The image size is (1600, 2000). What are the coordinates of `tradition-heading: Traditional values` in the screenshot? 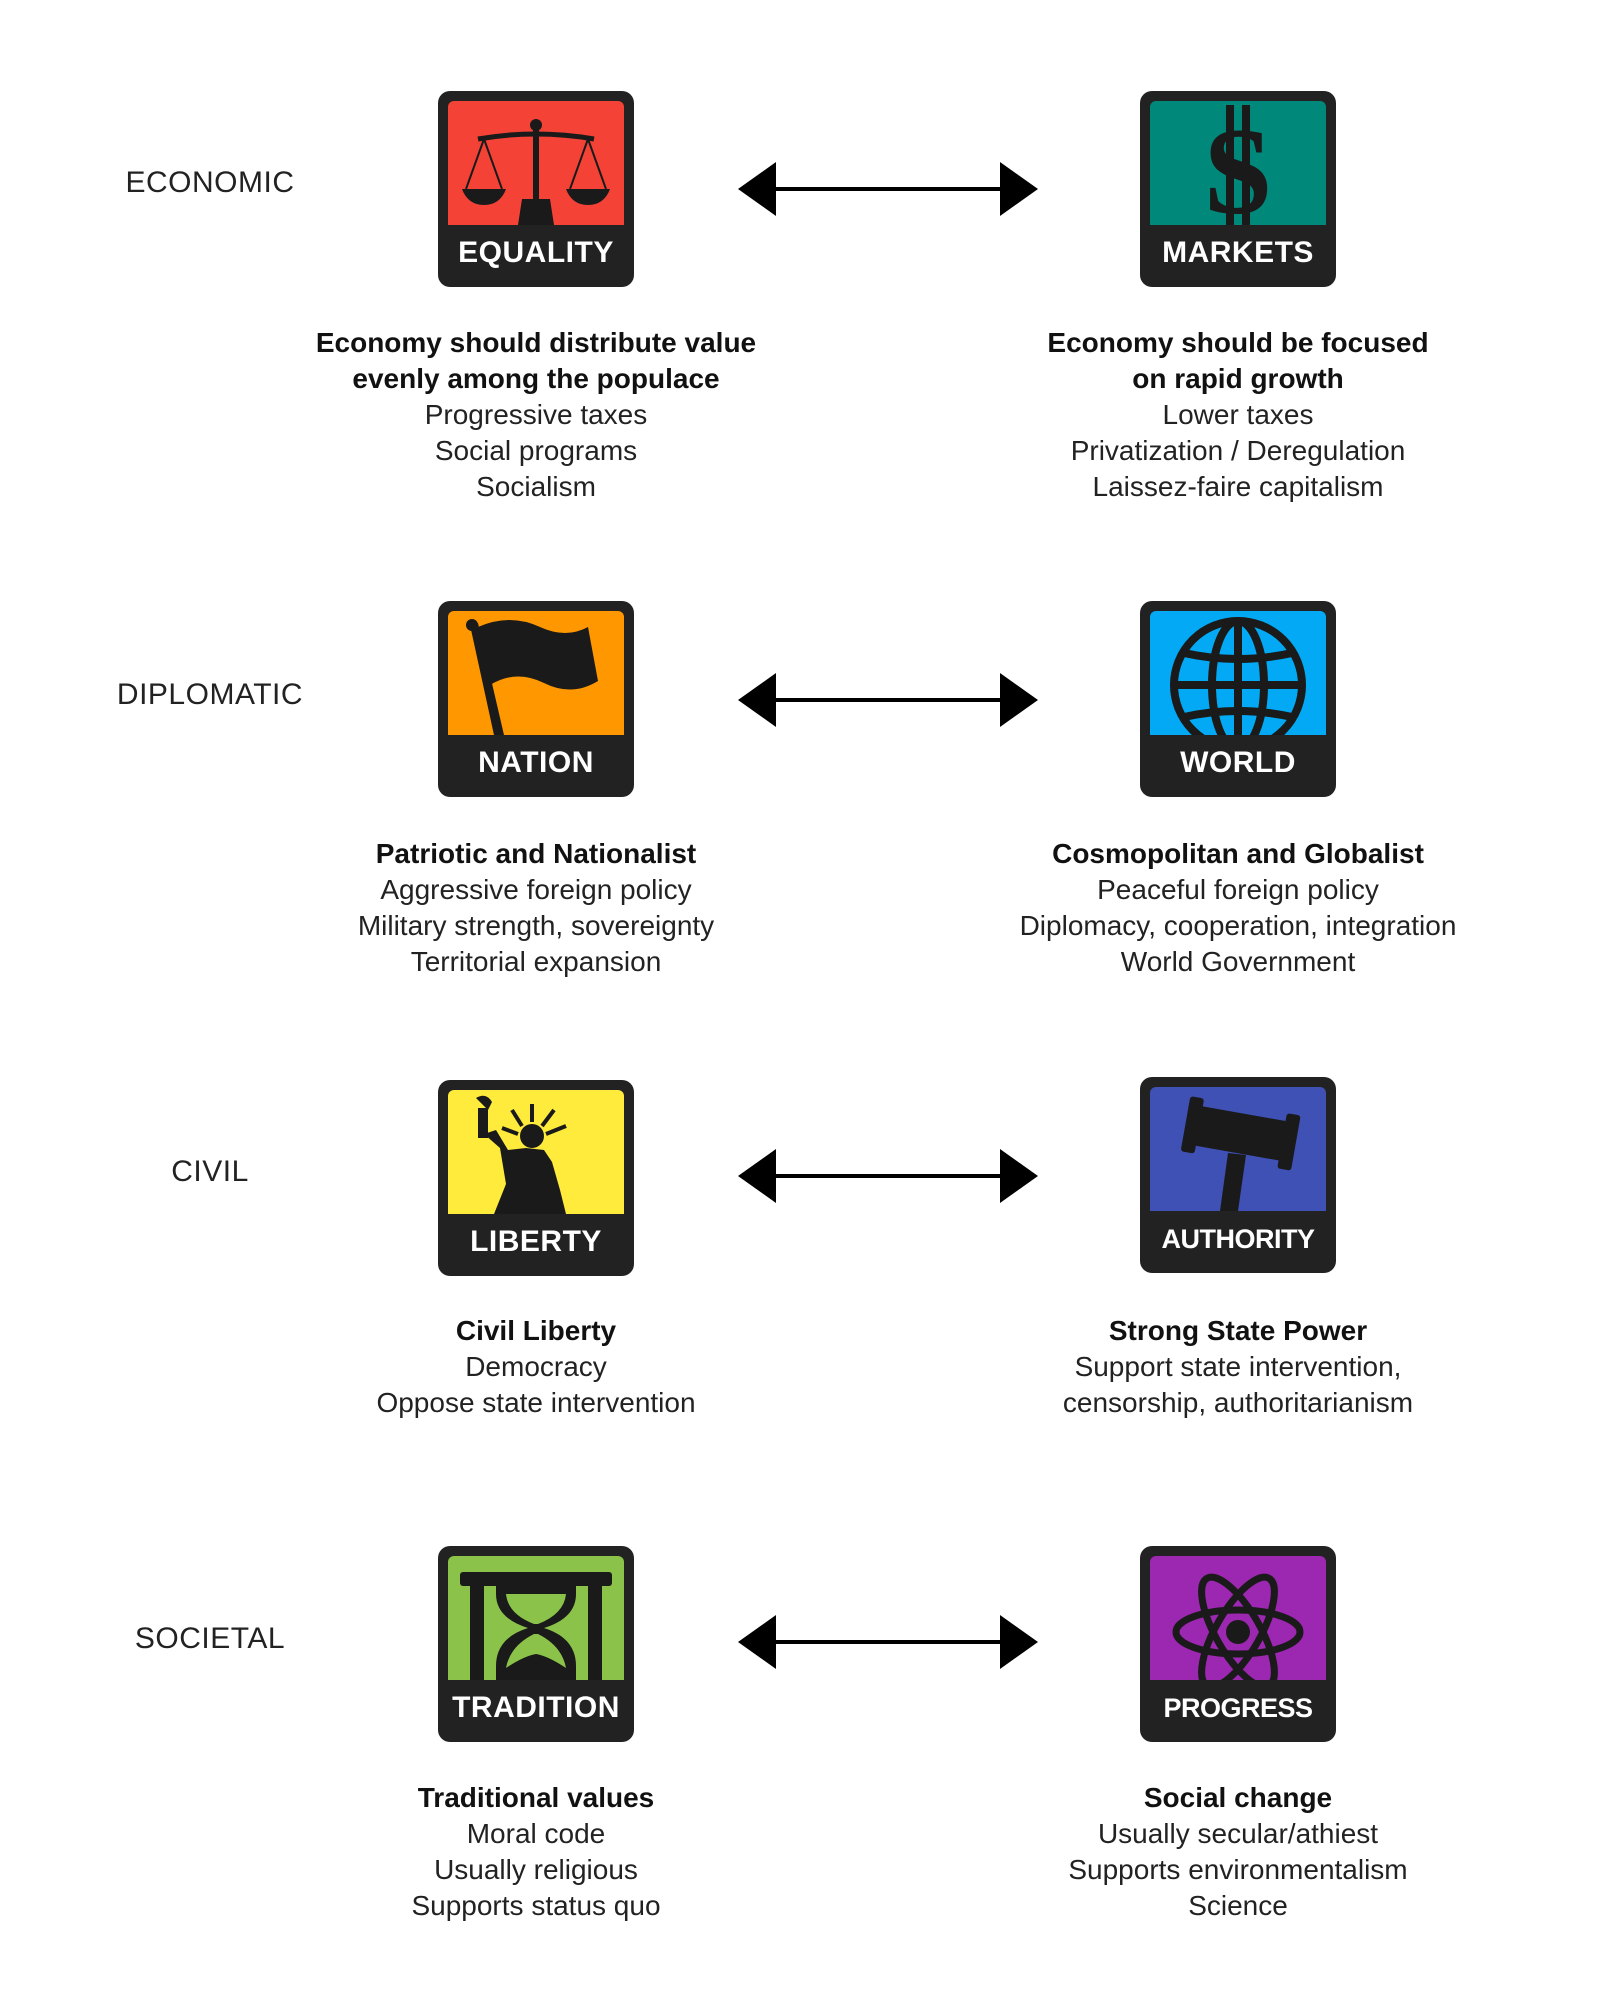 It's located at (536, 1797).